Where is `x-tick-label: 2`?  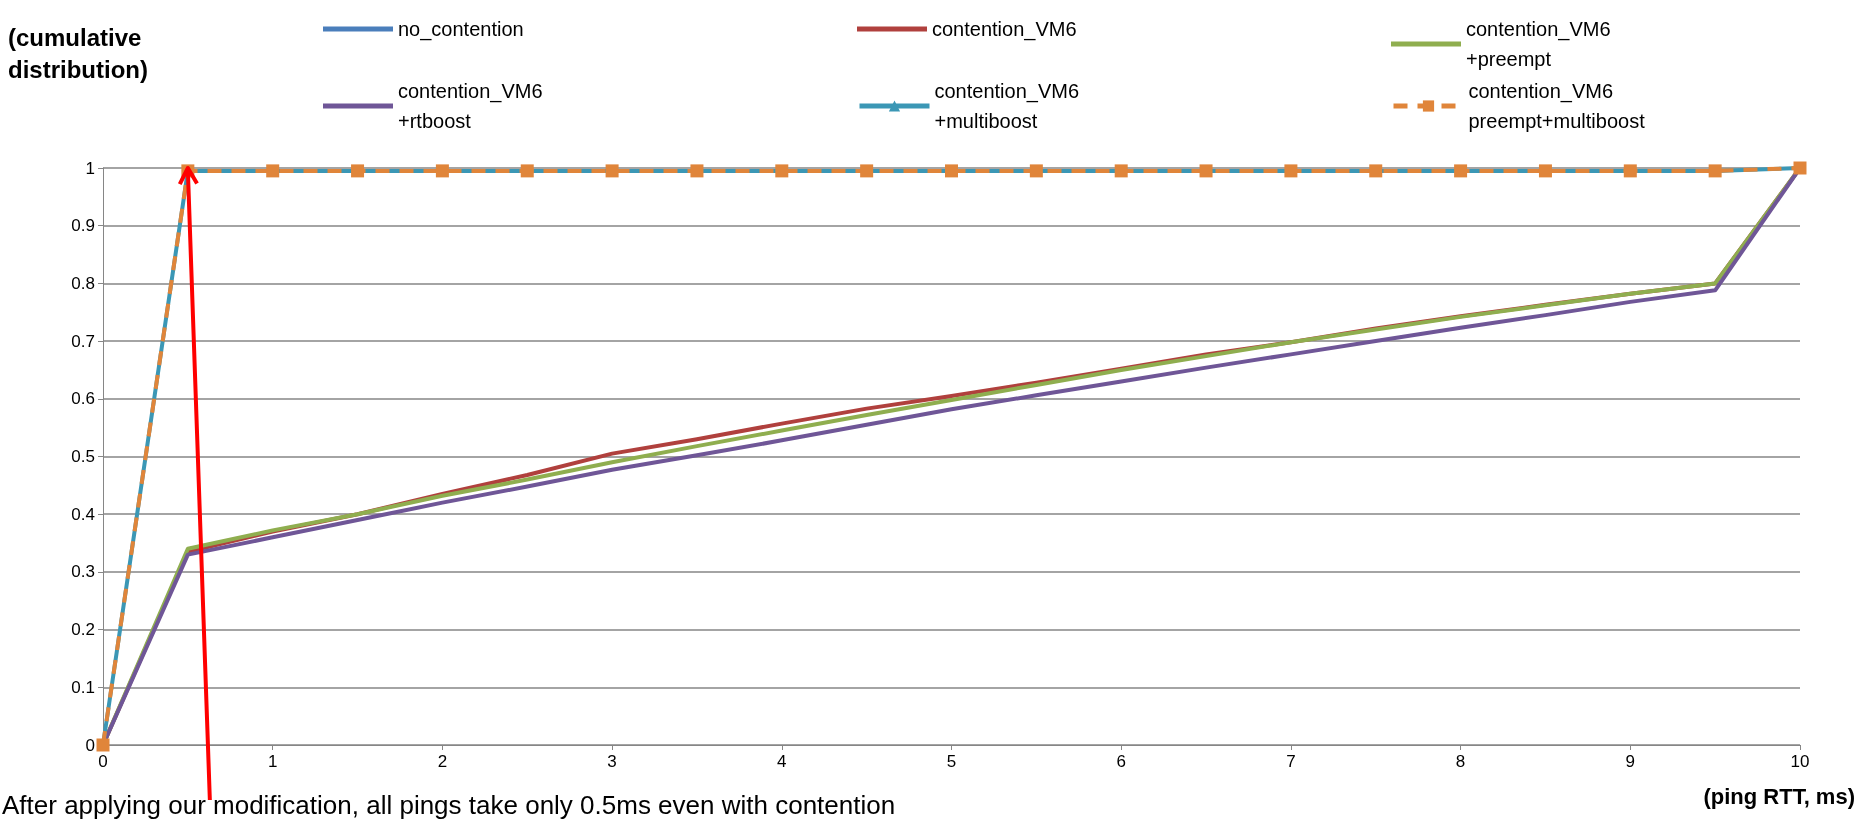 x-tick-label: 2 is located at coordinates (442, 761).